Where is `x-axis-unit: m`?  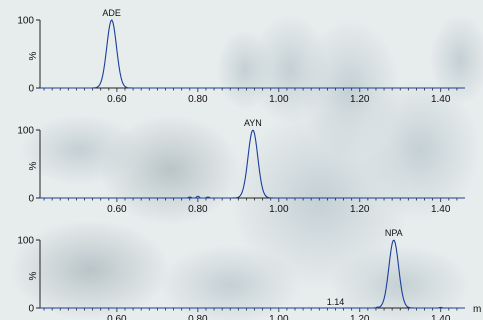
x-axis-unit: m is located at coordinates (477, 309).